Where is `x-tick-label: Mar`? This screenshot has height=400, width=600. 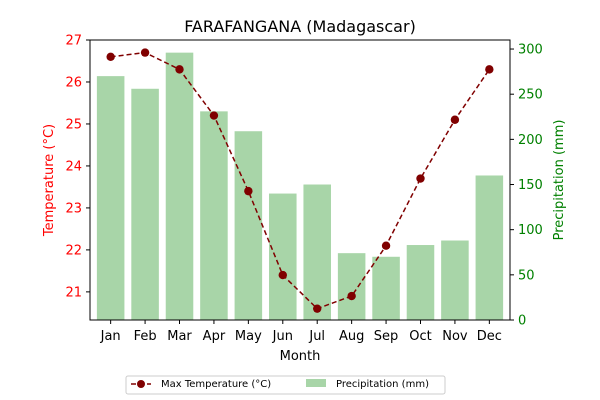 x-tick-label: Mar is located at coordinates (179, 336).